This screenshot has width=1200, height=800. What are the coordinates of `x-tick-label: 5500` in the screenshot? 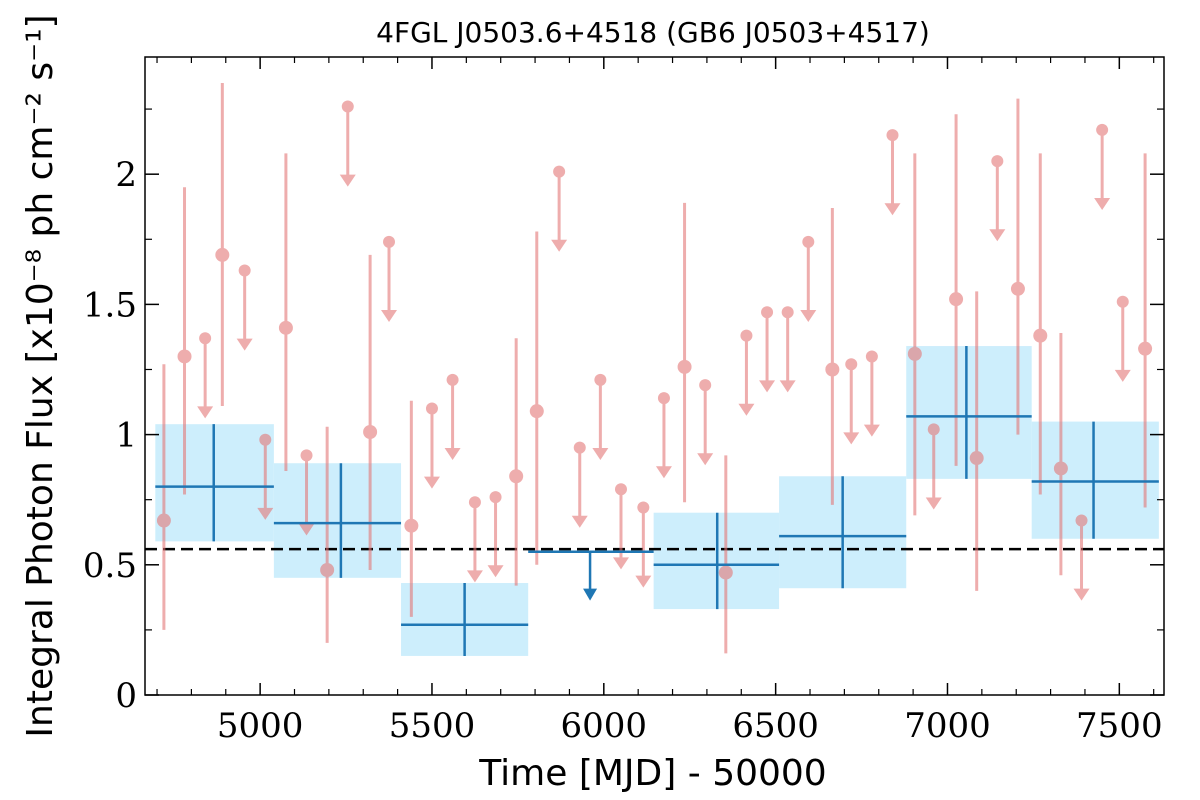 It's located at (432, 726).